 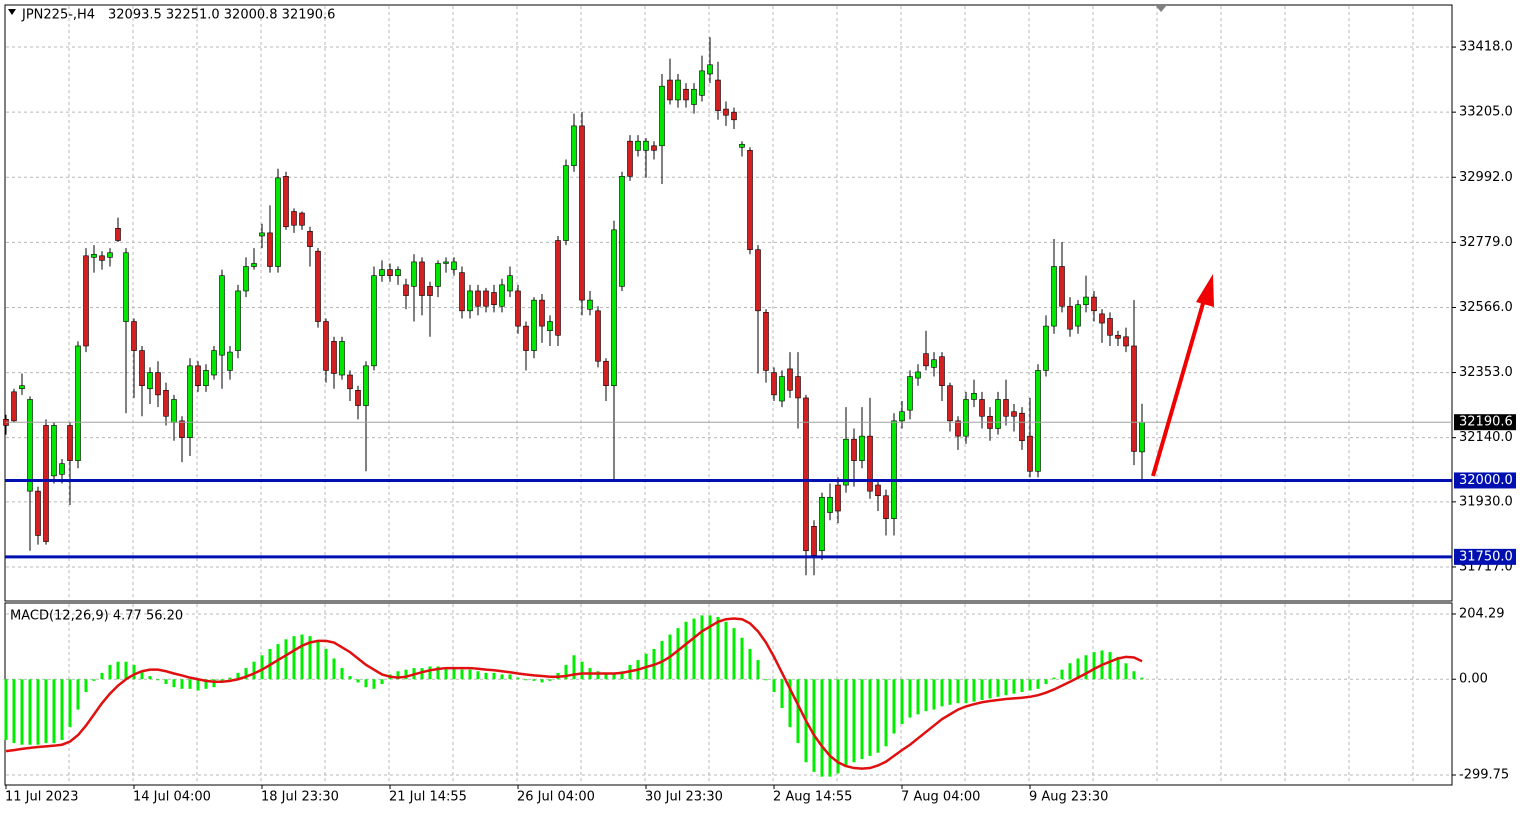 I want to click on ohlc-label: 32093.5 32251.0 32000.8 32190.6, so click(x=221, y=15).